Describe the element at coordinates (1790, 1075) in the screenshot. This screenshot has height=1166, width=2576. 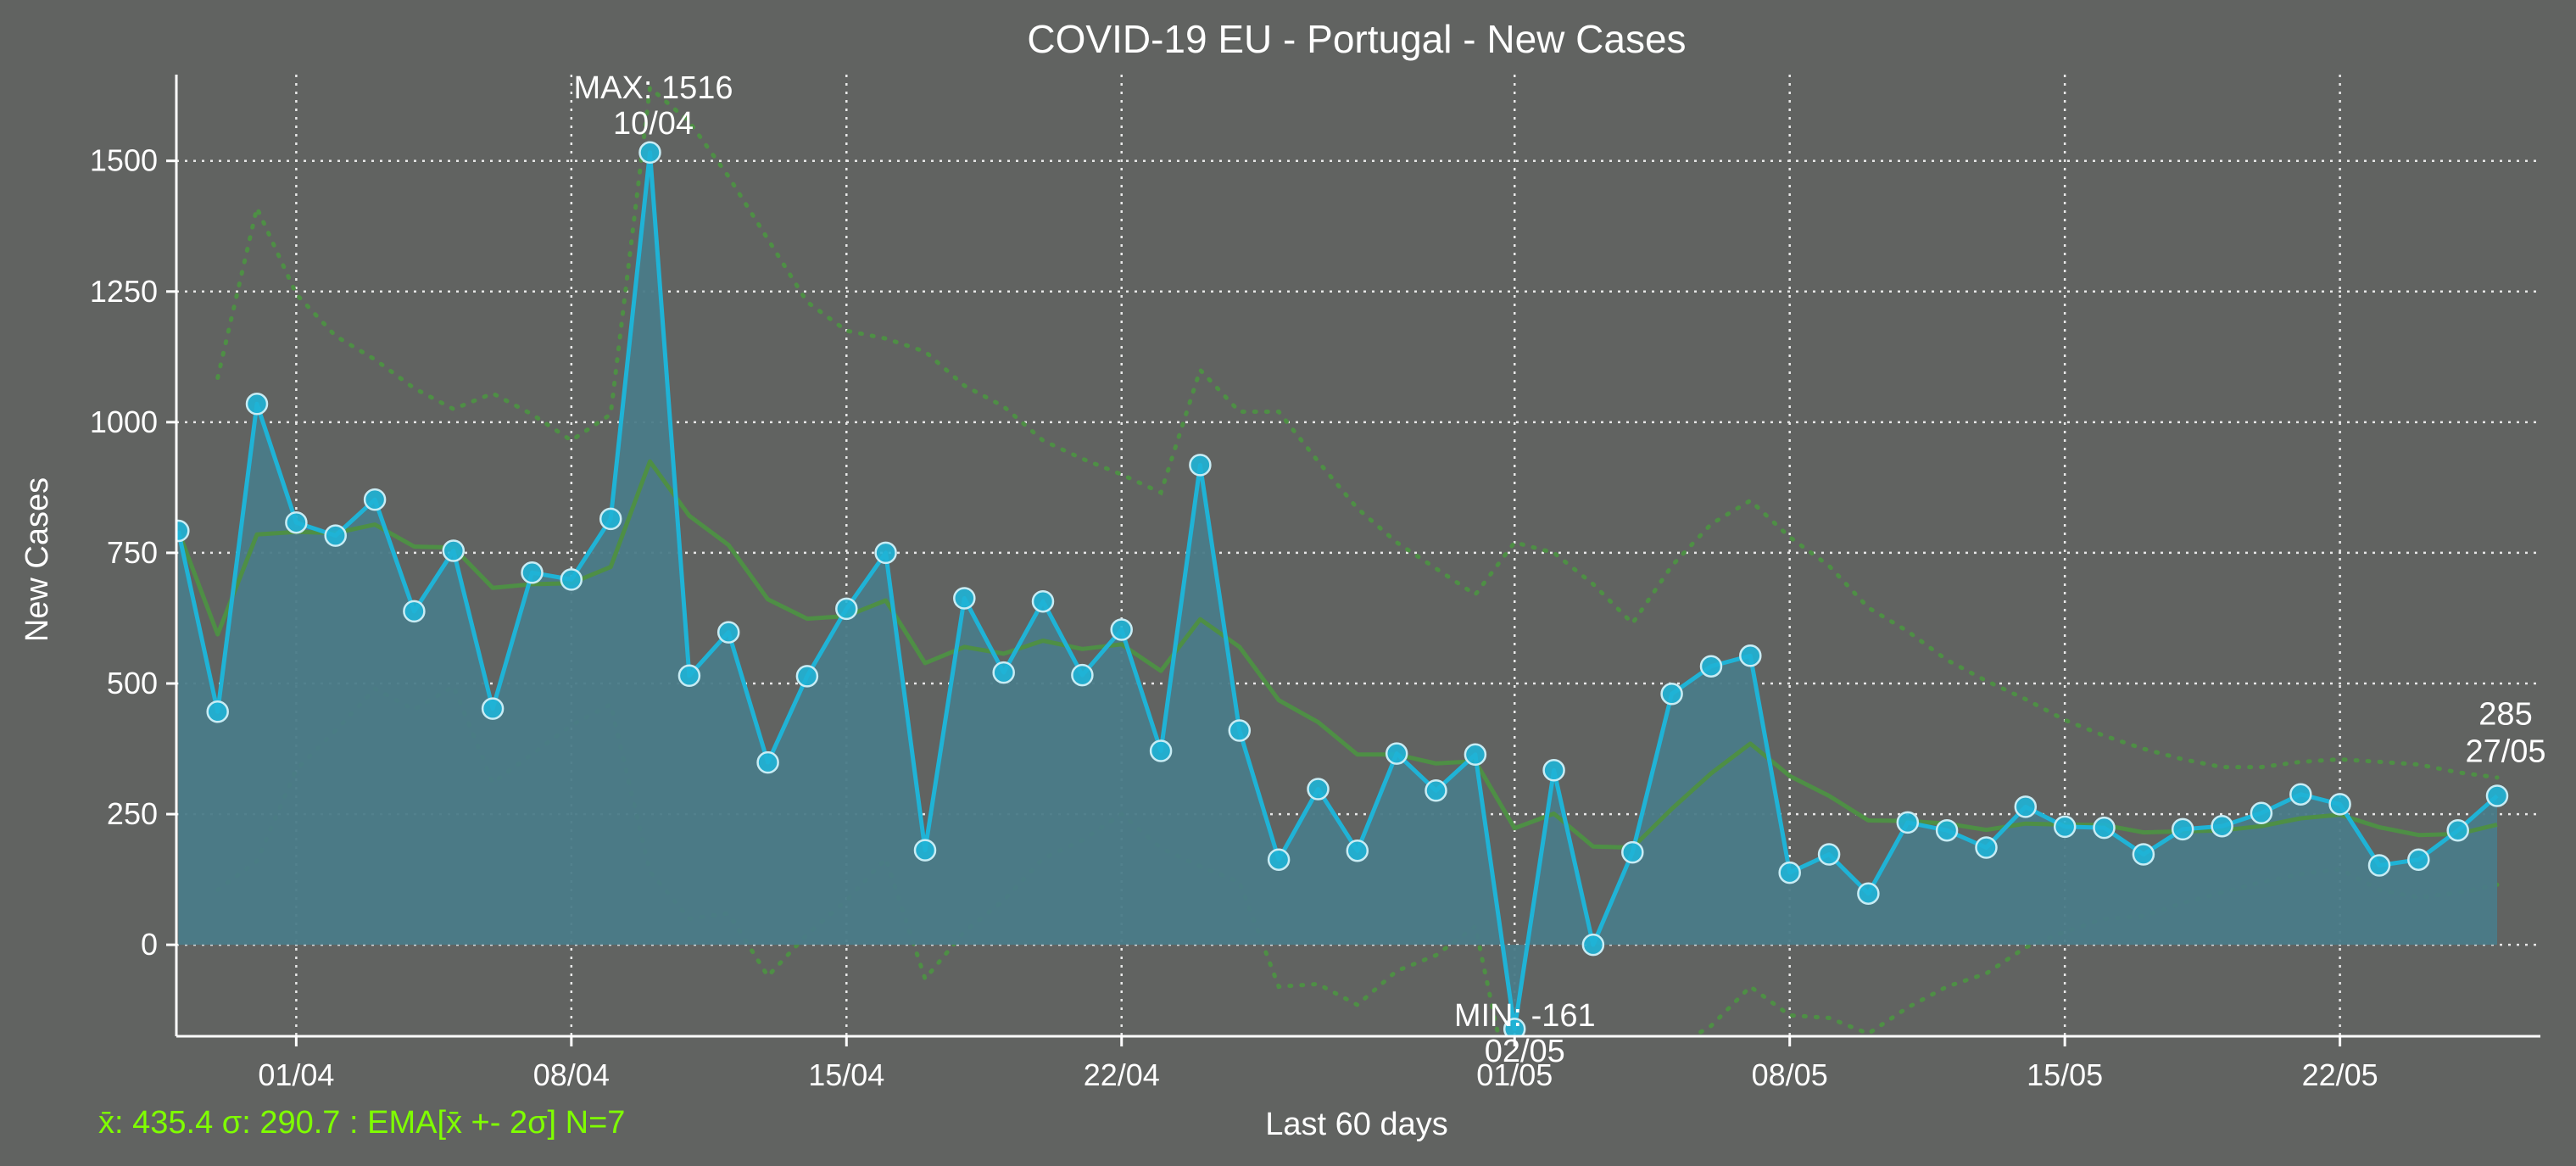
I see `x-tick-label: 08/05` at that location.